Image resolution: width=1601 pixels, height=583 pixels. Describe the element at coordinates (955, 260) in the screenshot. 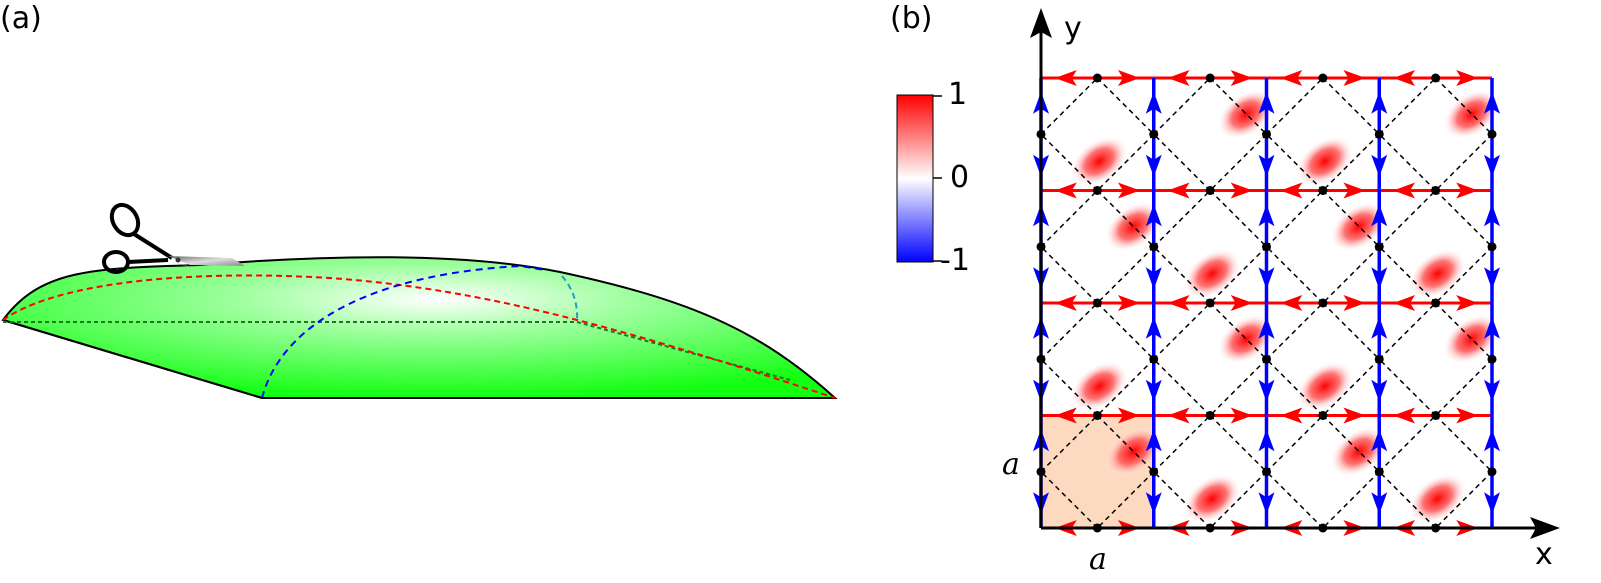

I see `colorbar-tick-min: -1` at that location.